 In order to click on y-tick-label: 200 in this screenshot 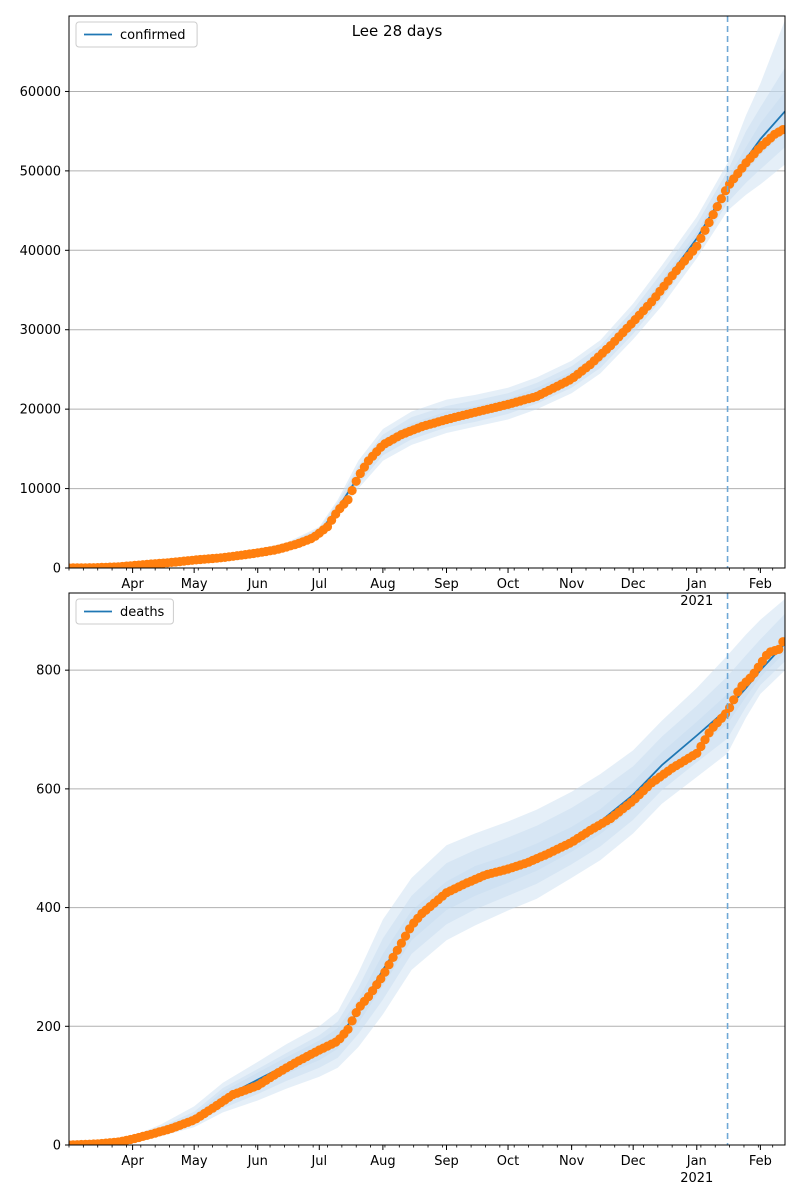, I will do `click(48, 1027)`.